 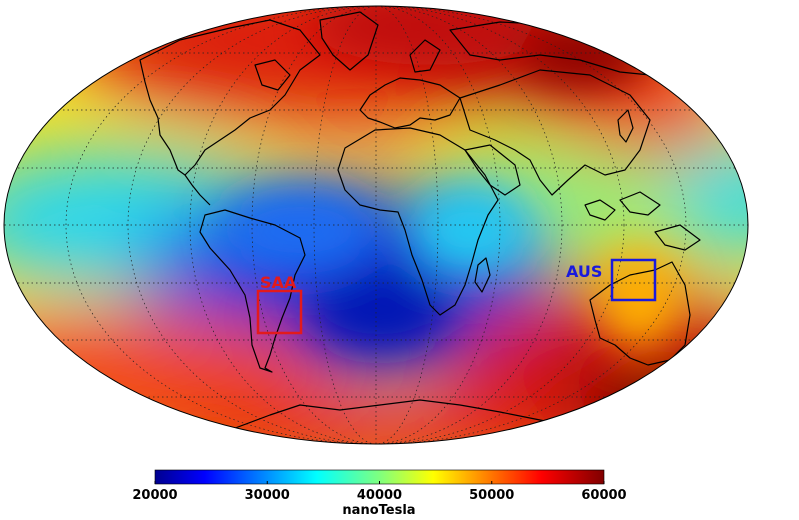 What do you see at coordinates (154, 495) in the screenshot?
I see `colorbar-tick-label: 20000` at bounding box center [154, 495].